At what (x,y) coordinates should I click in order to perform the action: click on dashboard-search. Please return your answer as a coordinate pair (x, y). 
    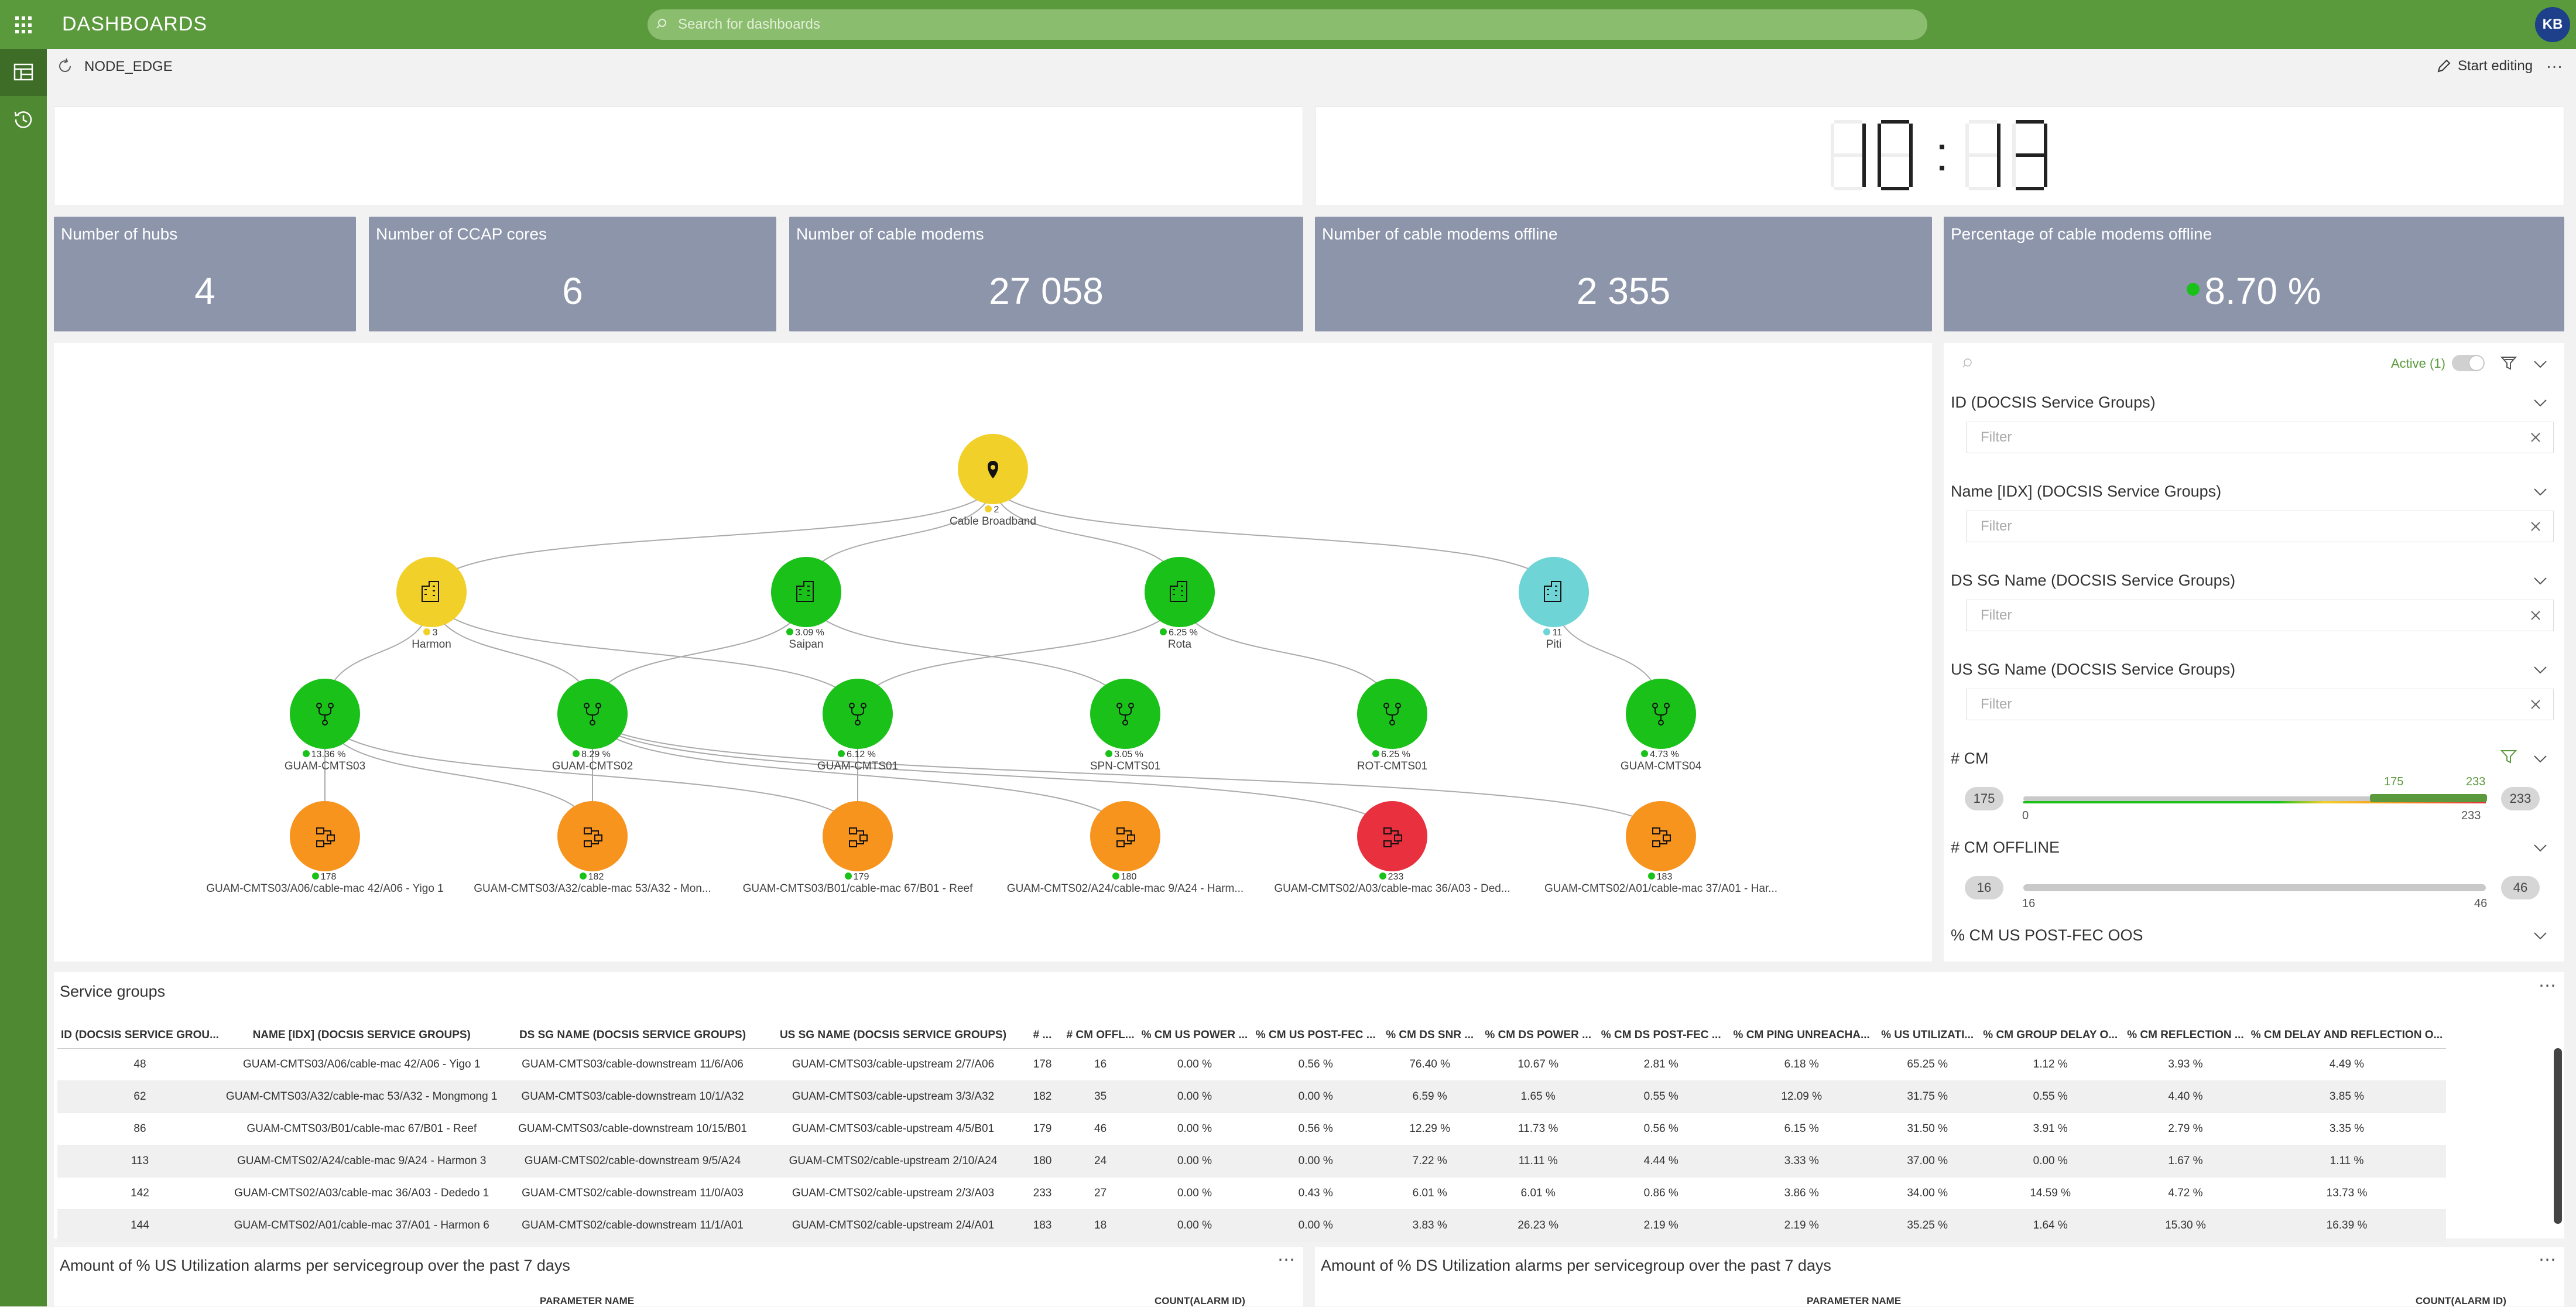
    Looking at the image, I should click on (1287, 24).